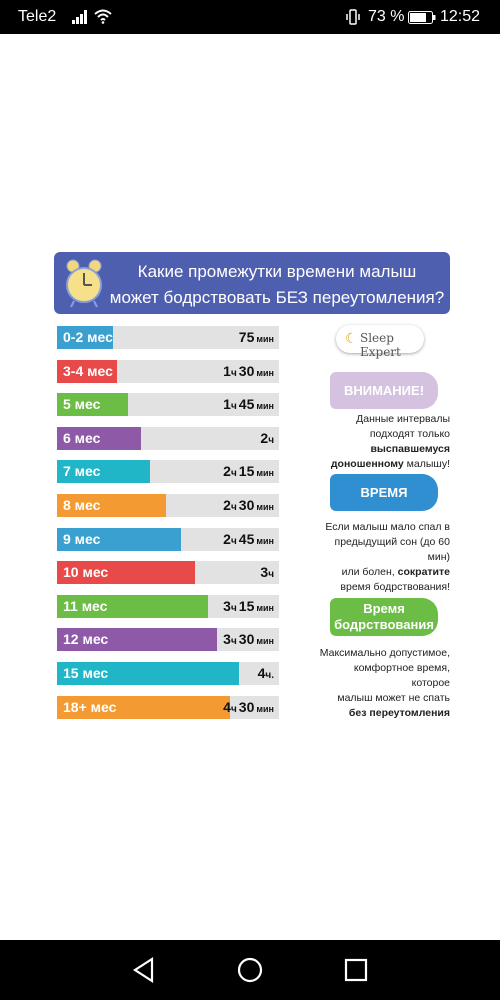  I want to click on wake-window-row: 3-4 мес 1ч 30 мин, so click(168, 371).